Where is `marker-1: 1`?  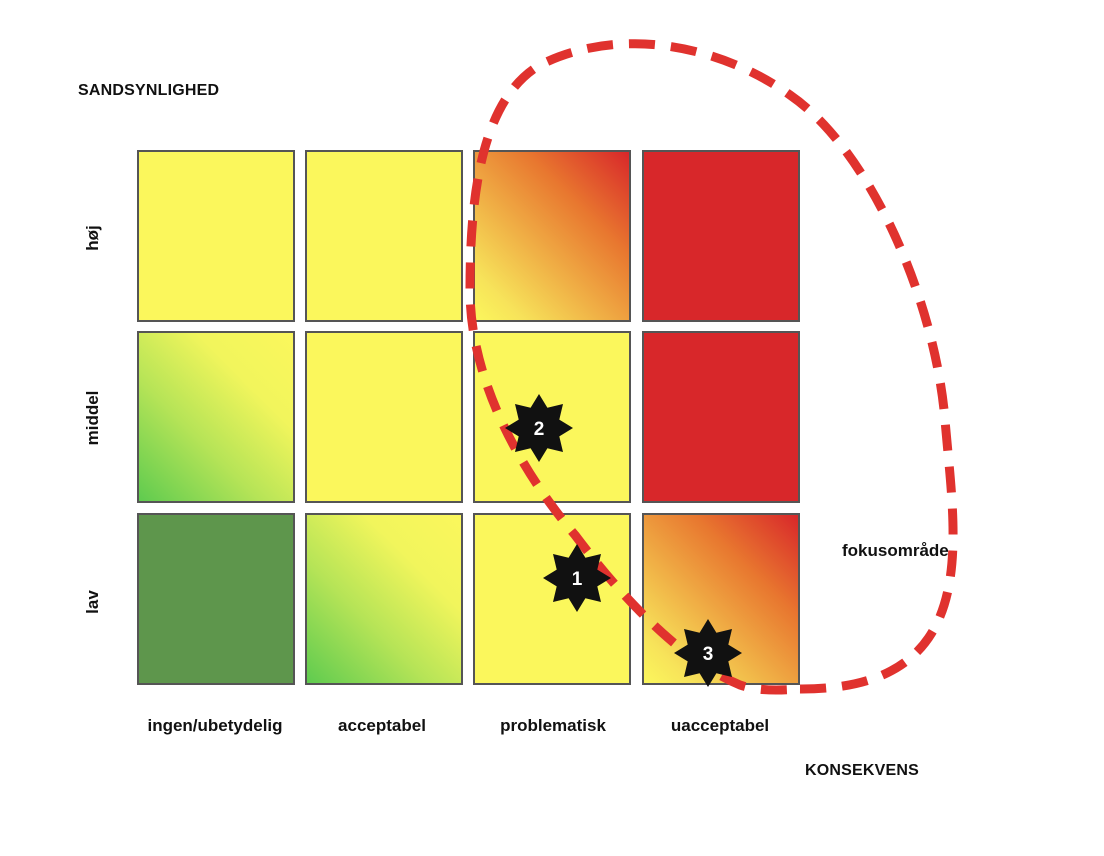 marker-1: 1 is located at coordinates (577, 578).